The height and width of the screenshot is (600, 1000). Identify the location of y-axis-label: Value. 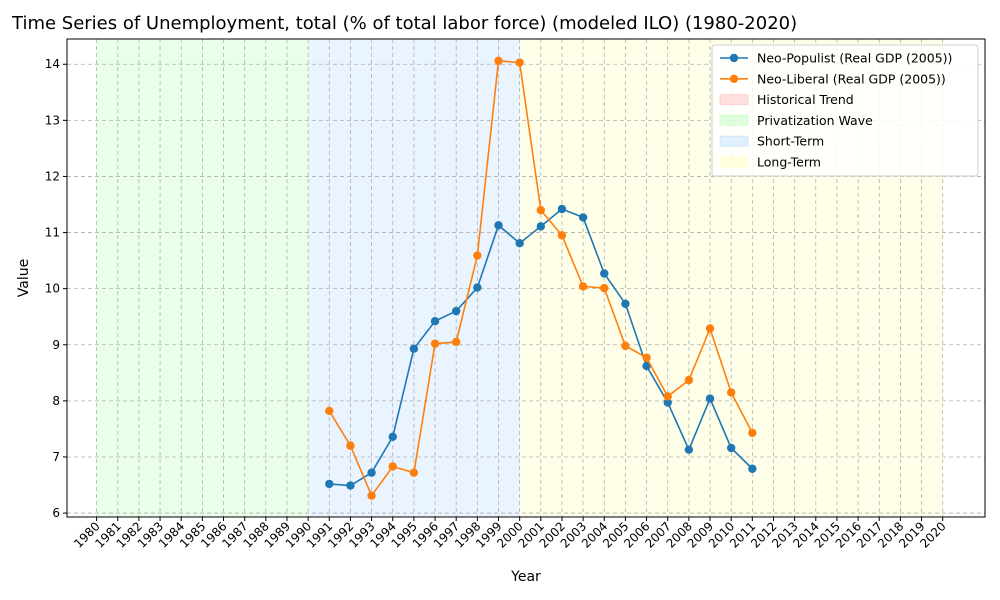
(24, 278).